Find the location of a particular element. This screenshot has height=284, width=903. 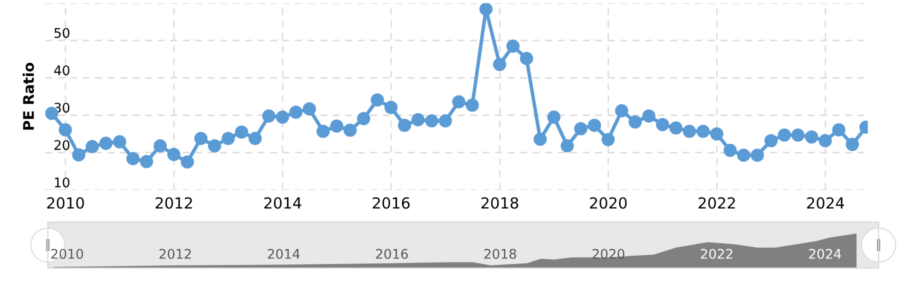

y-tick-label: 40 is located at coordinates (62, 70).